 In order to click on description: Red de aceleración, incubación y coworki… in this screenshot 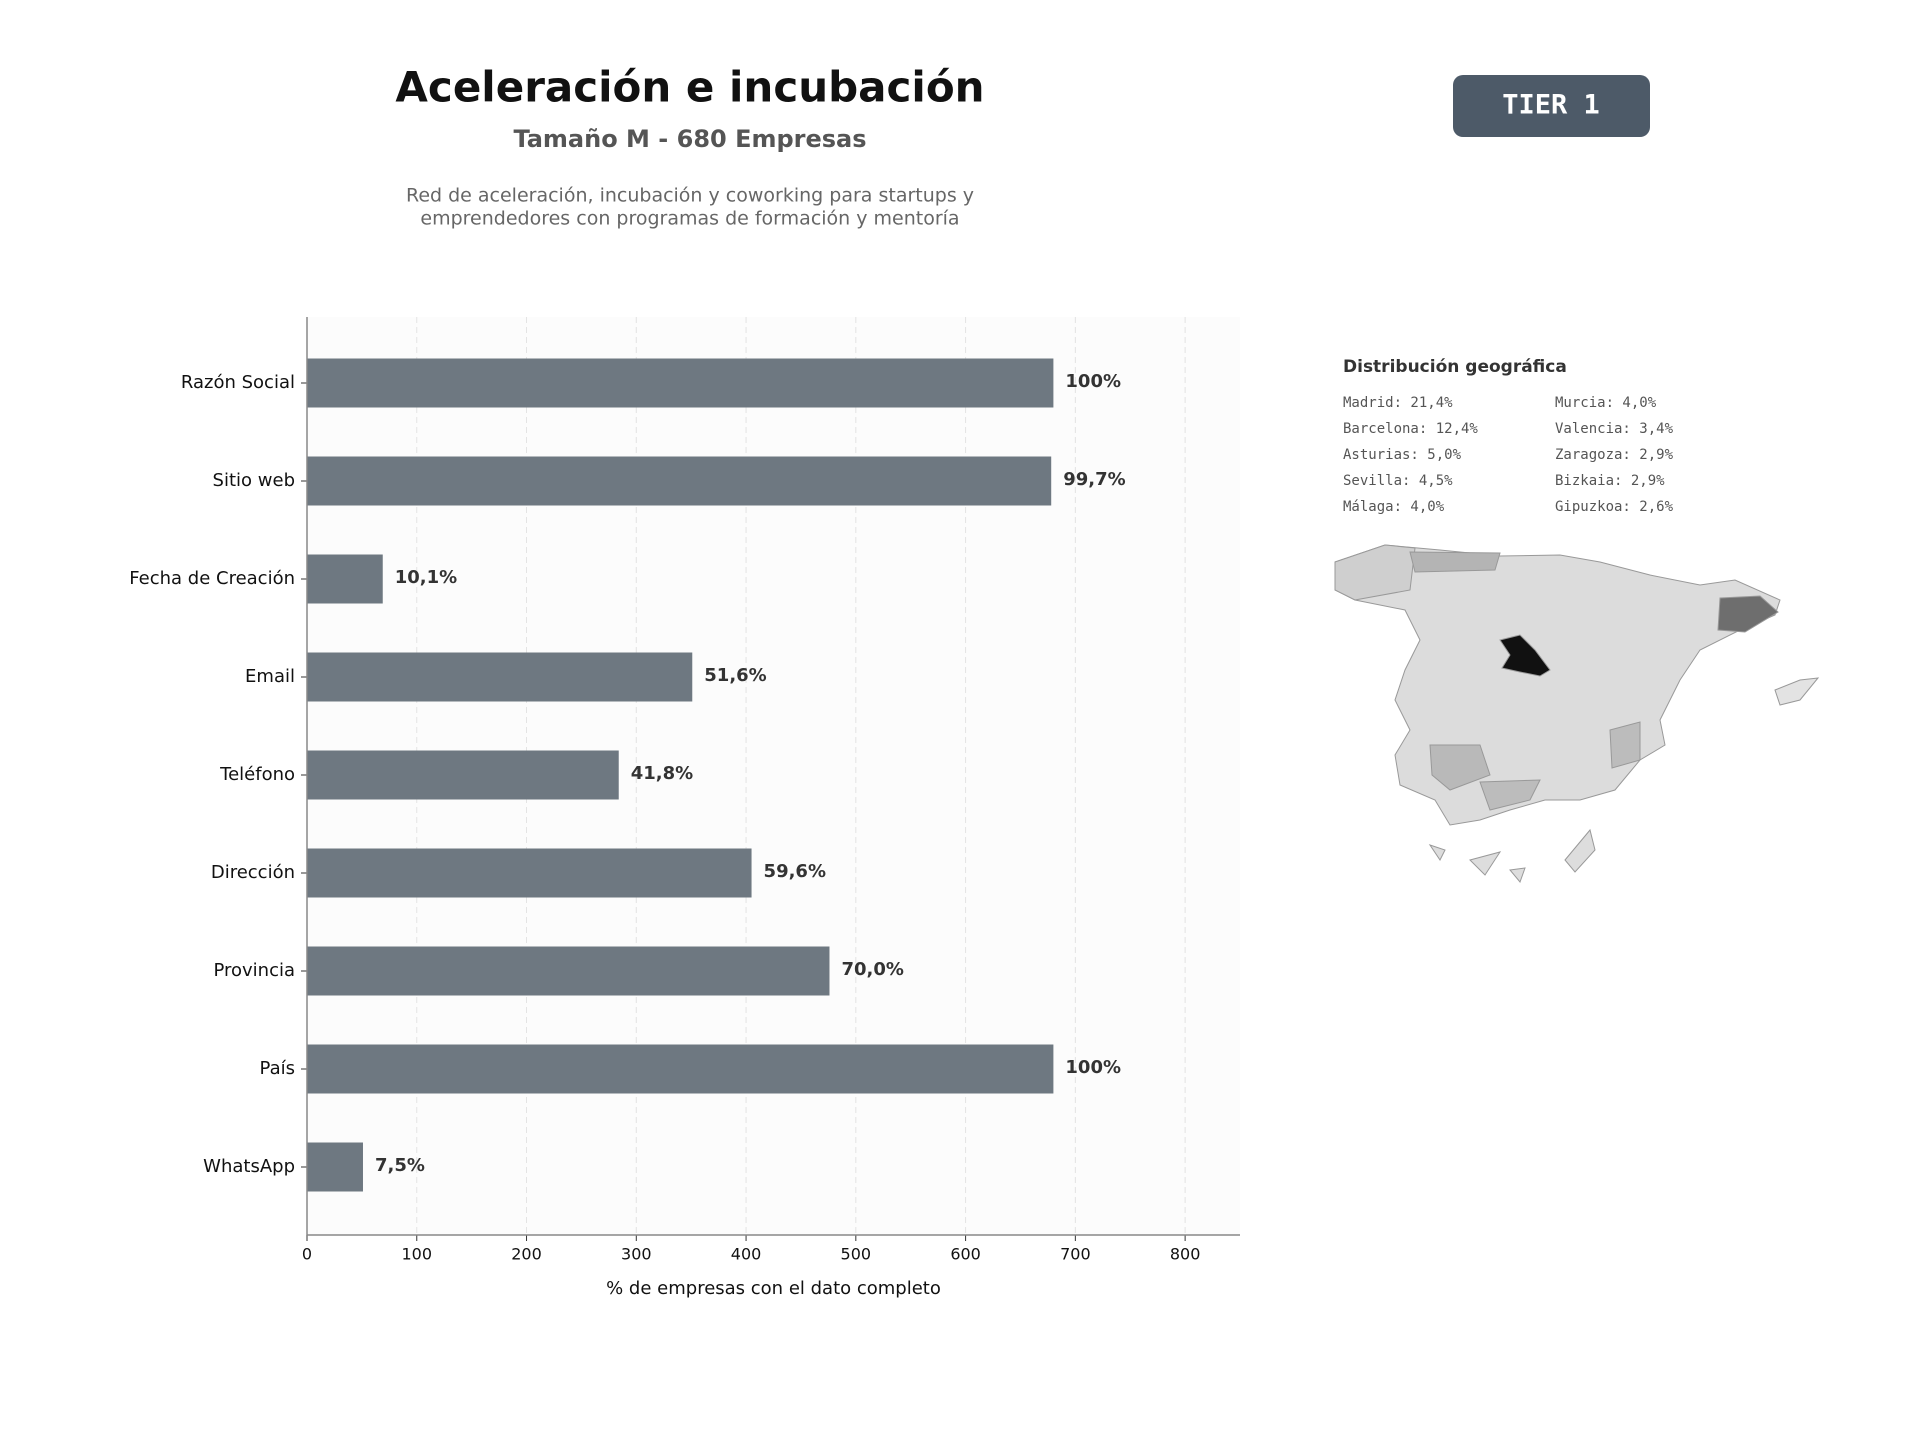, I will do `click(690, 196)`.